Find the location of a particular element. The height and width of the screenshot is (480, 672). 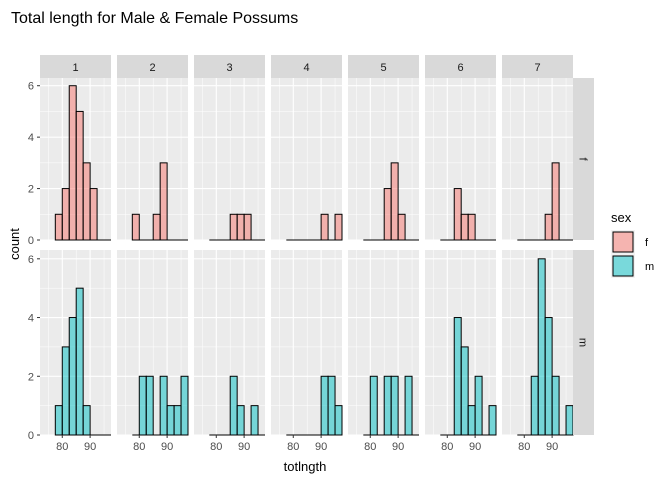

legend-label-f: f is located at coordinates (647, 243).